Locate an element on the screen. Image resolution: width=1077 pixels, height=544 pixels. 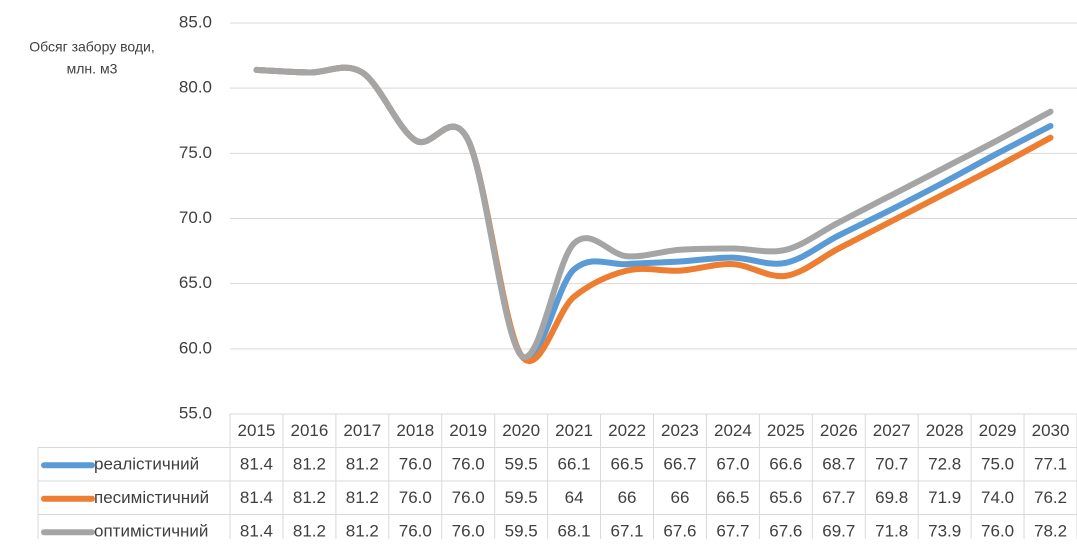
table-value: 67.1 is located at coordinates (626, 530).